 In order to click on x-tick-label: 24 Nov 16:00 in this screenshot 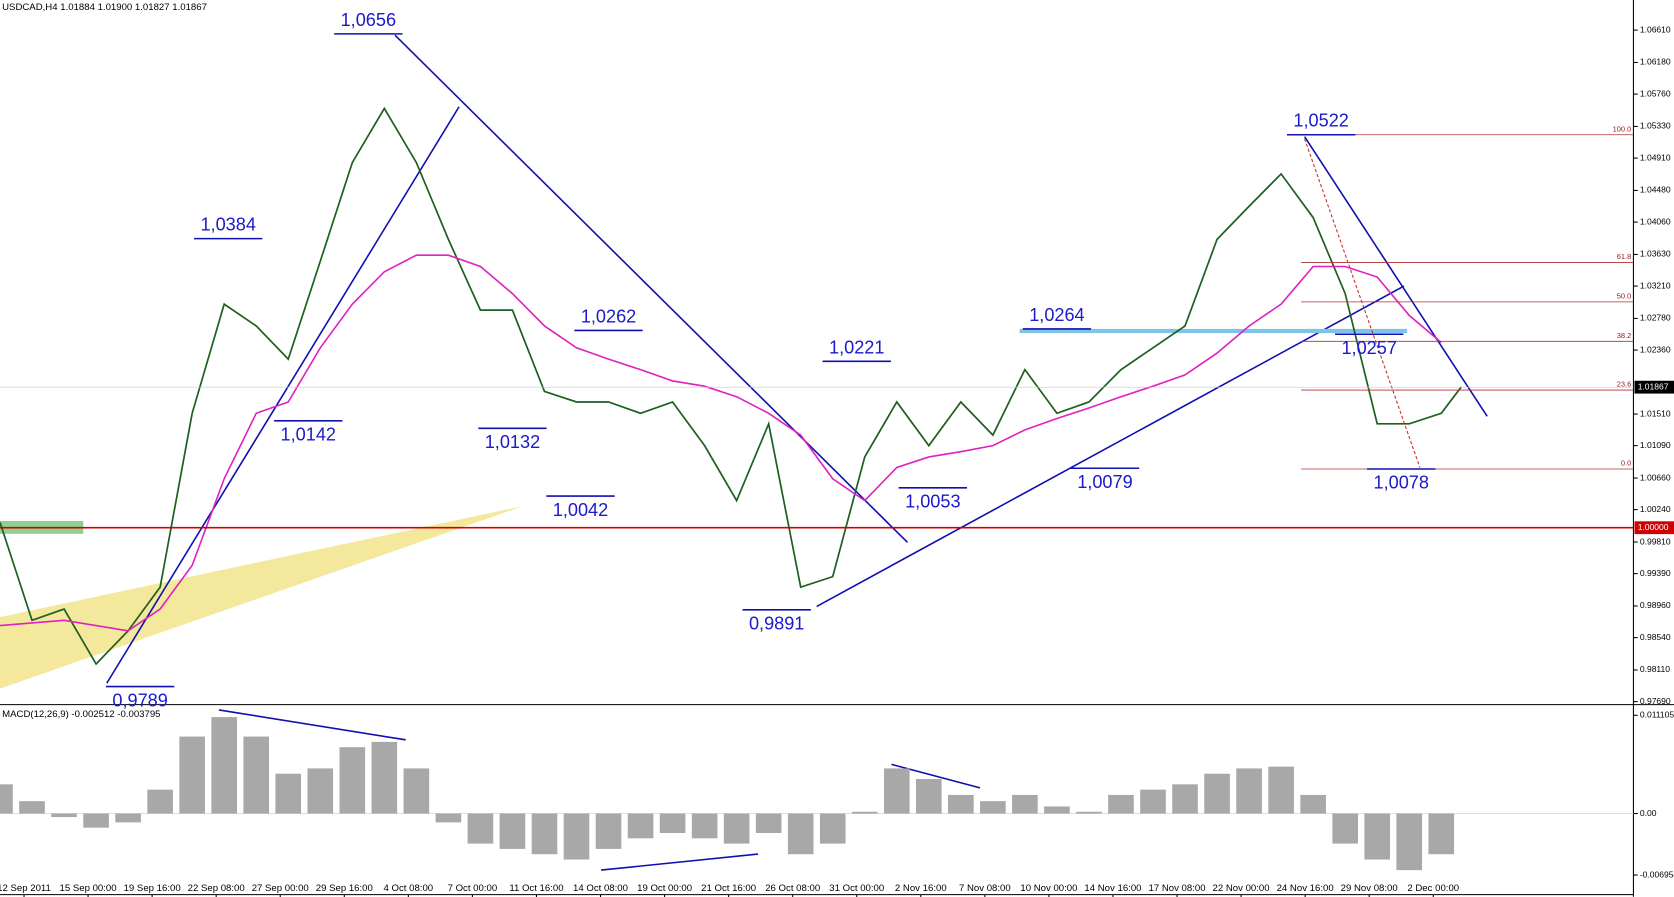, I will do `click(1305, 888)`.